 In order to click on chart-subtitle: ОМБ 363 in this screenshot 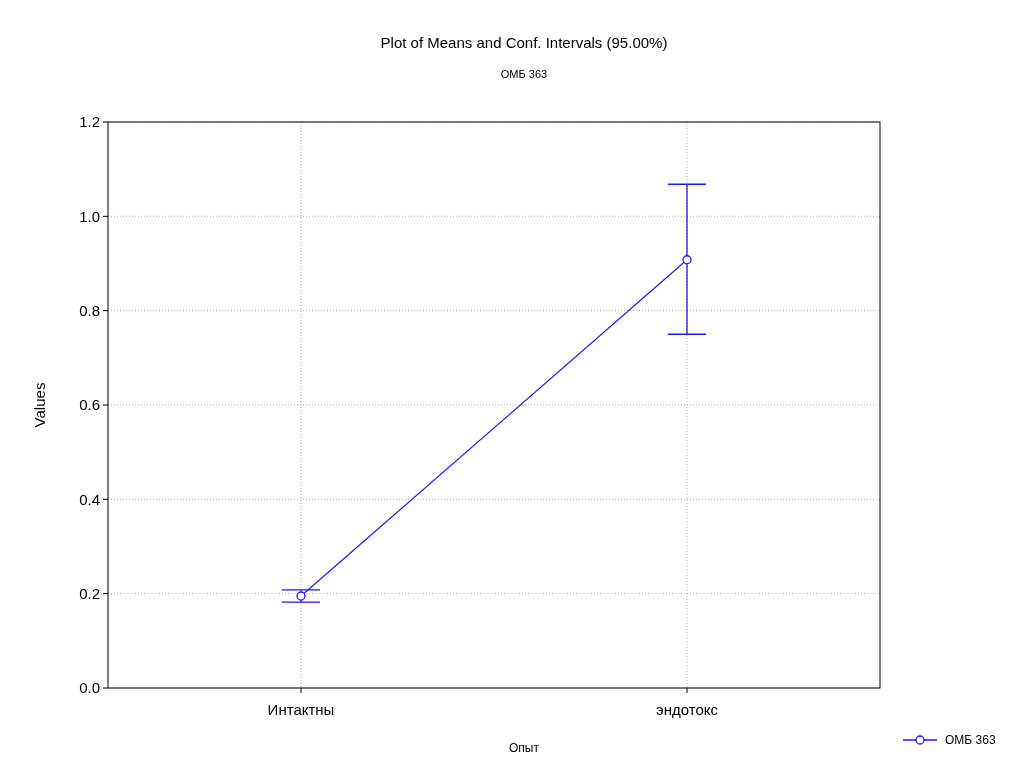, I will do `click(524, 74)`.